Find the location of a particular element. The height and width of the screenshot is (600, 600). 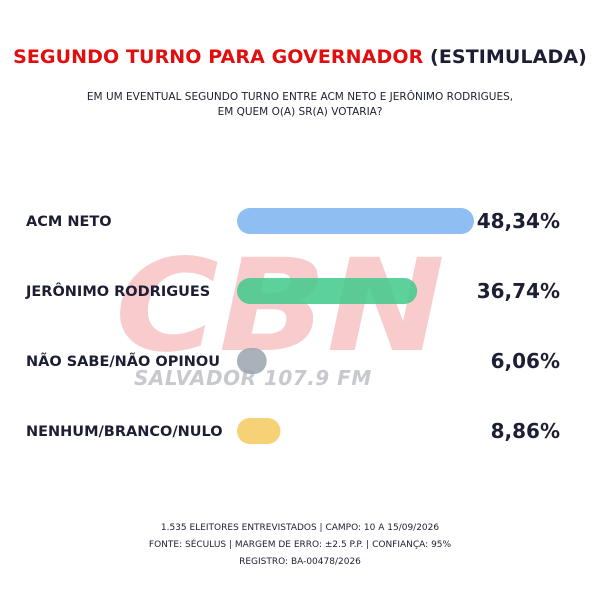

title-suffix: (ESTIMULADA) is located at coordinates (508, 57).